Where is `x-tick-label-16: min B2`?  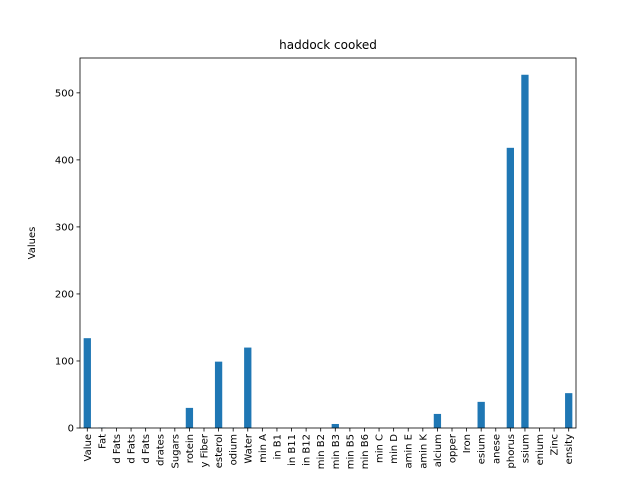 x-tick-label-16: min B2 is located at coordinates (321, 451).